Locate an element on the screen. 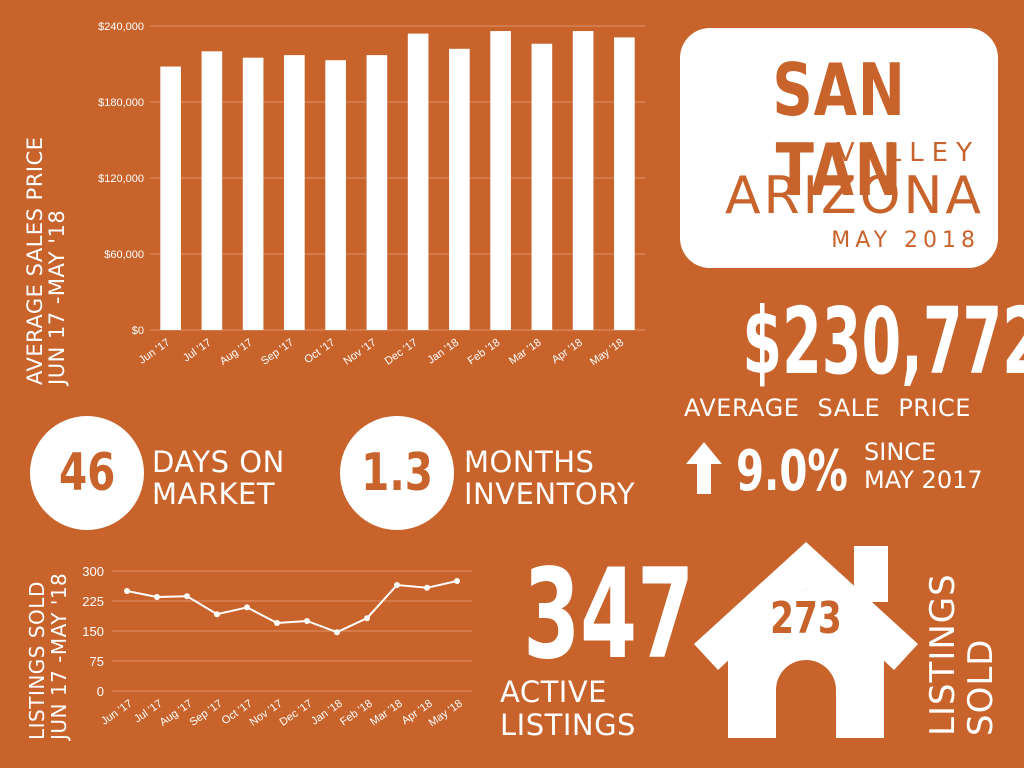 The height and width of the screenshot is (768, 1024). line-y-tick-label: 0 is located at coordinates (100, 691).